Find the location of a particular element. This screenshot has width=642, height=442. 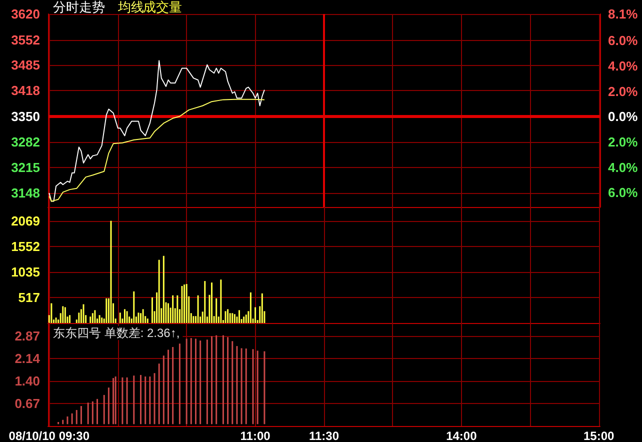

y-tick-label: 3552 is located at coordinates (25, 40).